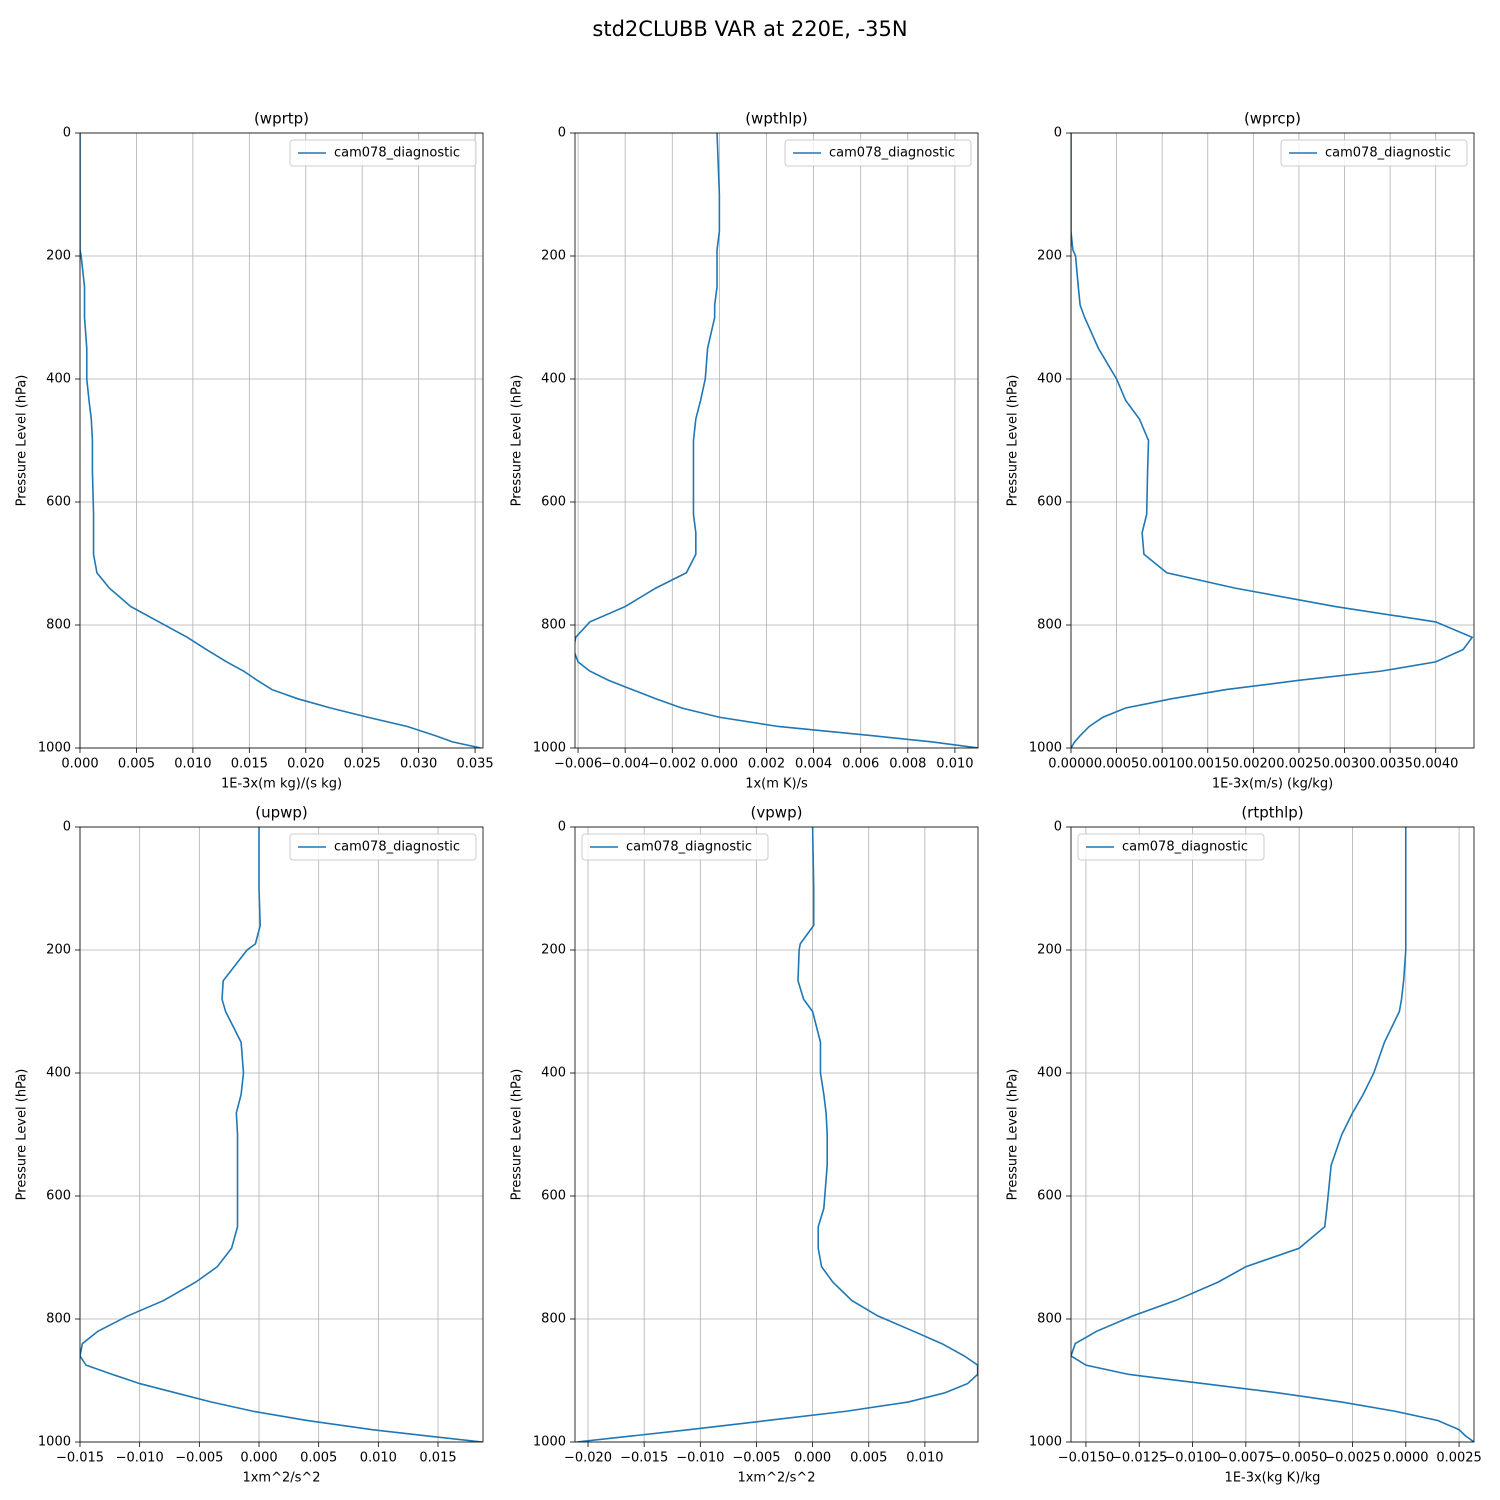 The width and height of the screenshot is (1500, 1500). Describe the element at coordinates (625, 764) in the screenshot. I see `x-tick-label: −0.004` at that location.